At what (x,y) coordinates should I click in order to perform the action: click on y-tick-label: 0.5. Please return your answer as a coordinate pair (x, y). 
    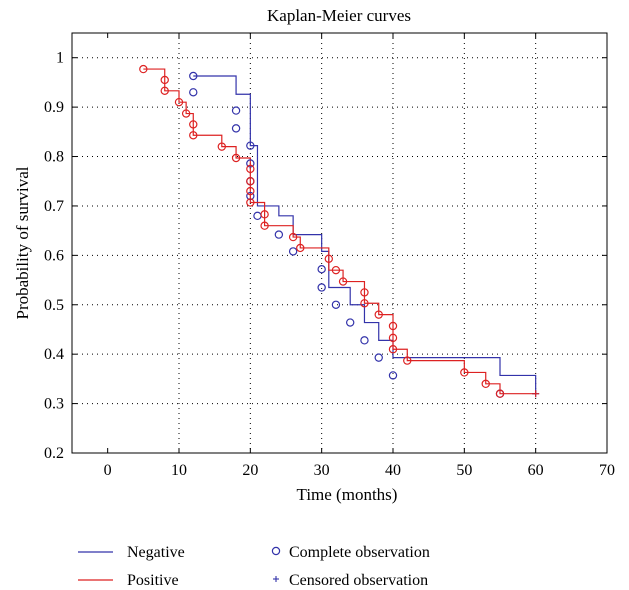
    Looking at the image, I should click on (54, 305).